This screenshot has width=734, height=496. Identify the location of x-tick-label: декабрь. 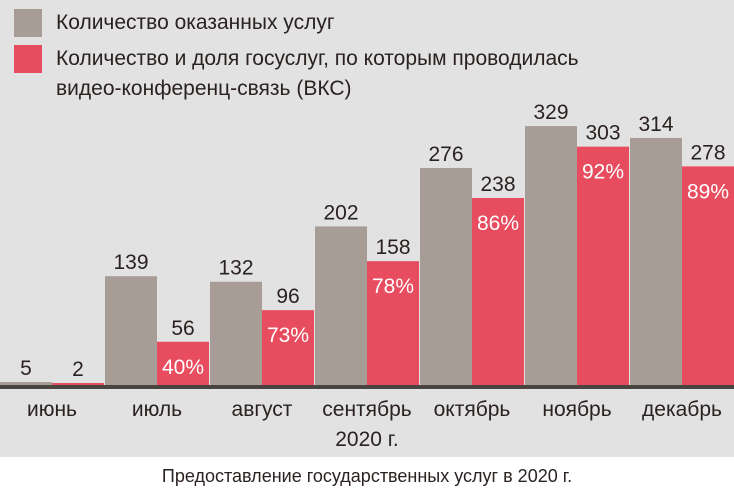
(682, 409).